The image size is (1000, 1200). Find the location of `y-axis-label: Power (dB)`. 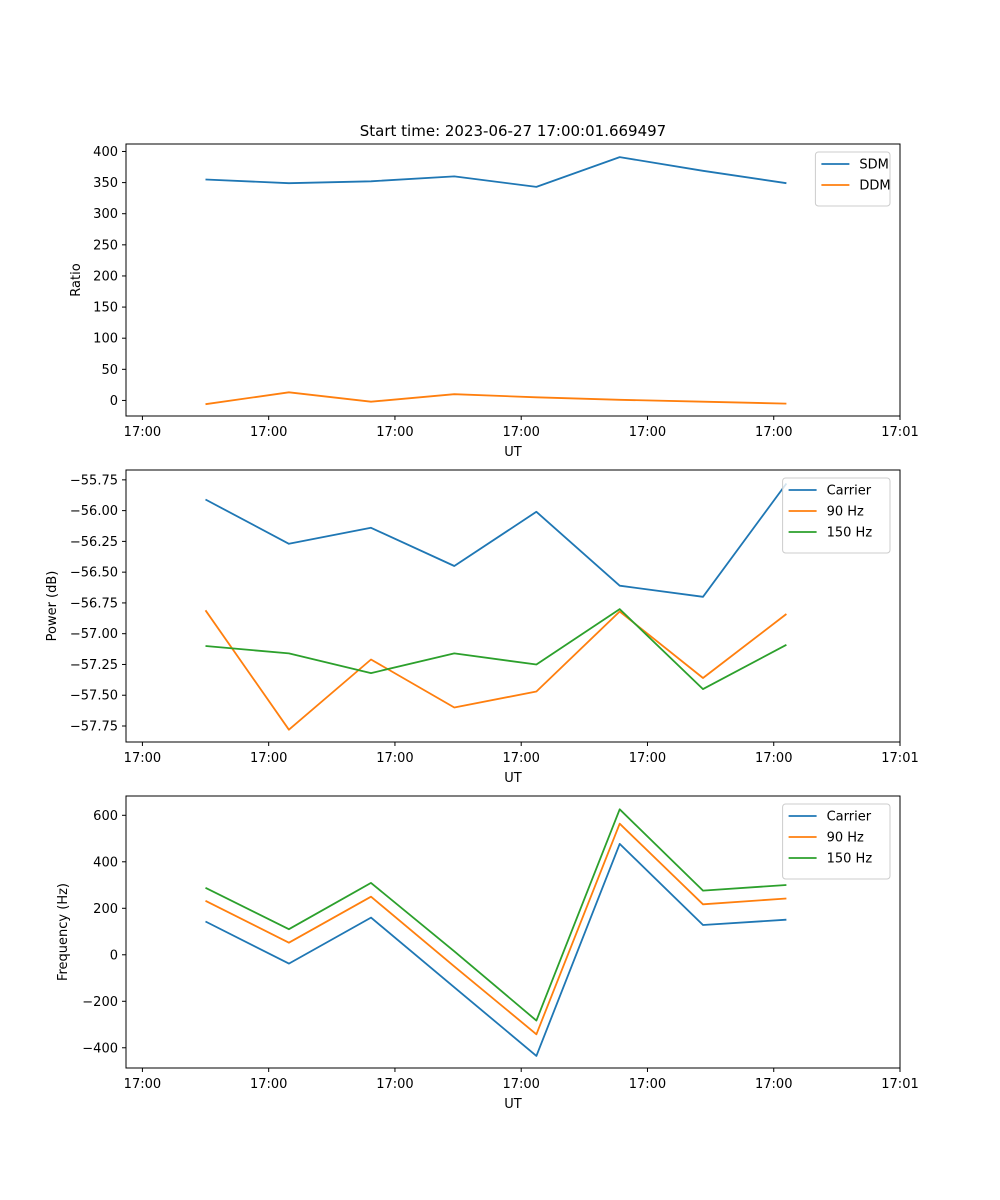

y-axis-label: Power (dB) is located at coordinates (52, 606).